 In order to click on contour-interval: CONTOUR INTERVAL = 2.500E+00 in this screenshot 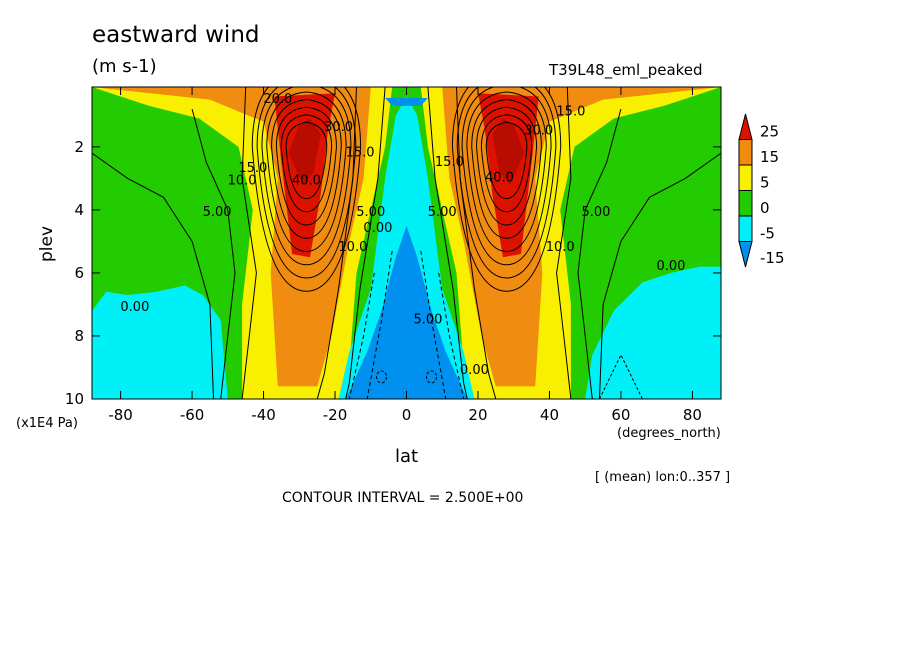, I will do `click(403, 498)`.